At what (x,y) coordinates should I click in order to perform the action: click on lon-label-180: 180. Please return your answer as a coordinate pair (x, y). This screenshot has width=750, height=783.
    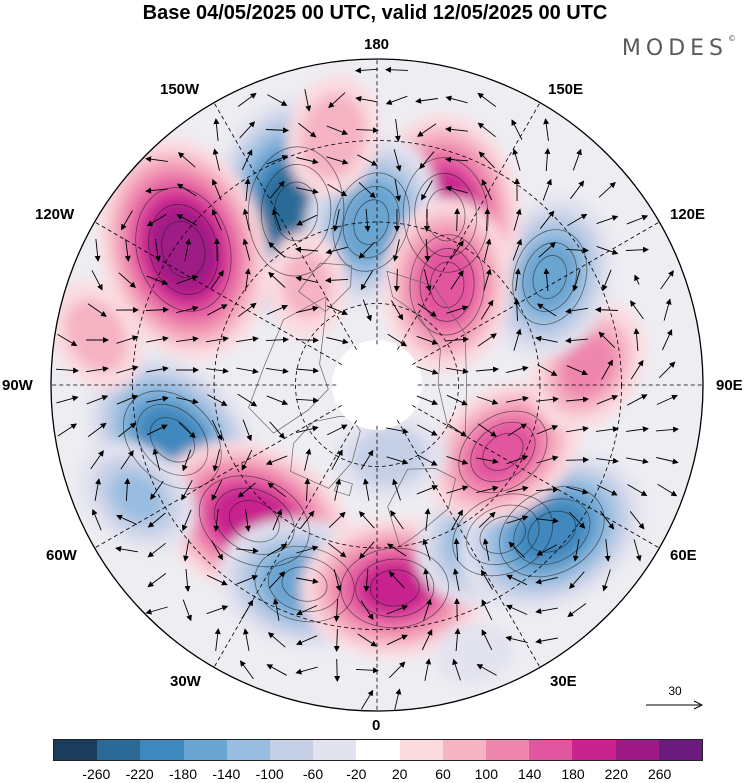
    Looking at the image, I should click on (377, 44).